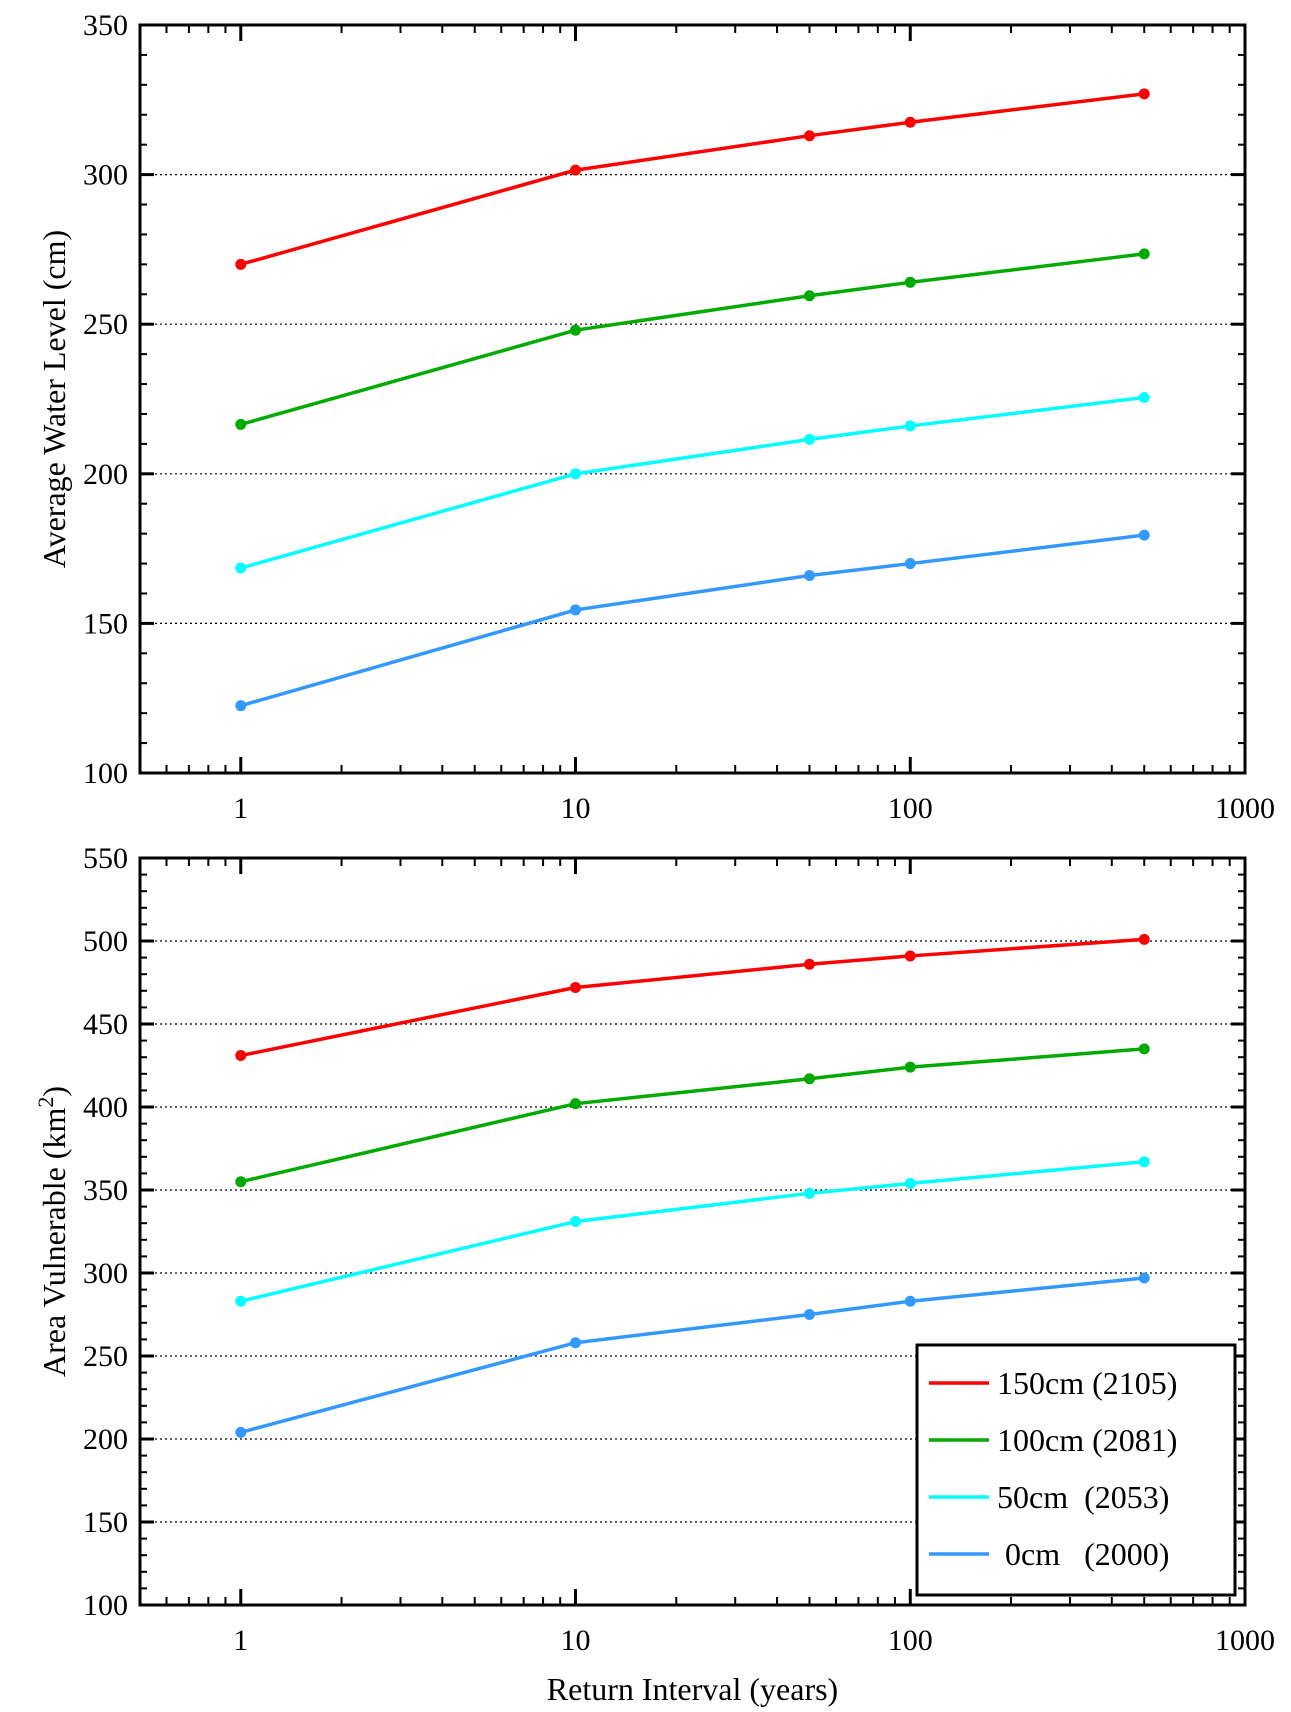 The image size is (1291, 1712). Describe the element at coordinates (1083, 1497) in the screenshot. I see `legend-label: 50cm (2053)` at that location.